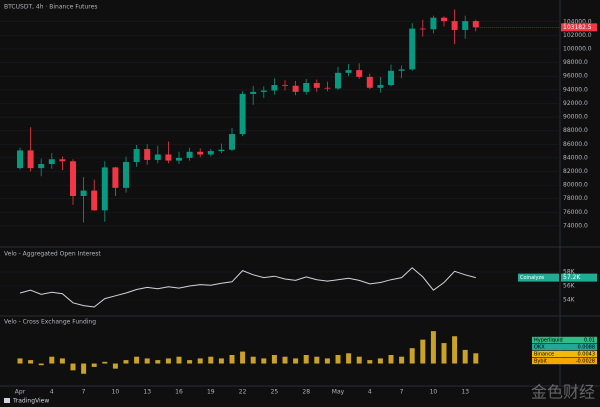 This screenshot has width=600, height=407. Describe the element at coordinates (540, 362) in the screenshot. I see `funding-tag-name: Bybit` at that location.